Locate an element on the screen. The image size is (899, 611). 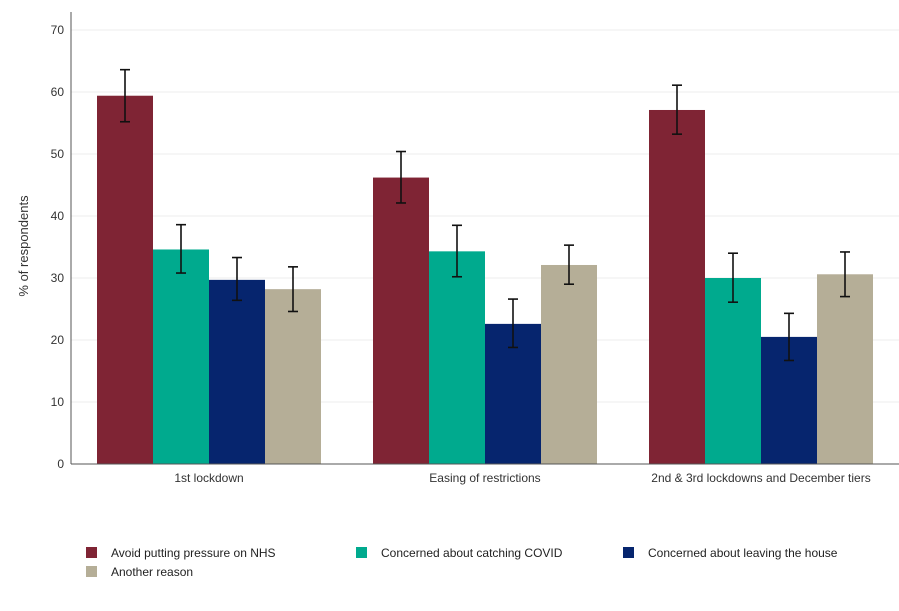
x-tick-label: 1st lockdown is located at coordinates (208, 478).